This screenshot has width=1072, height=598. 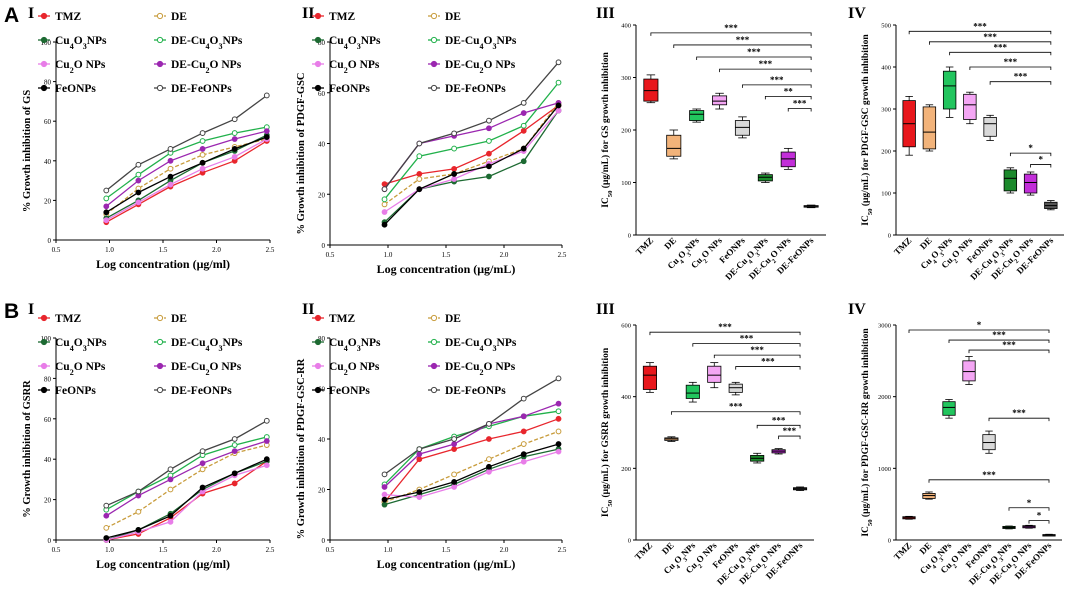 What do you see at coordinates (270, 550) in the screenshot?
I see `x-tick-label: 2.5` at bounding box center [270, 550].